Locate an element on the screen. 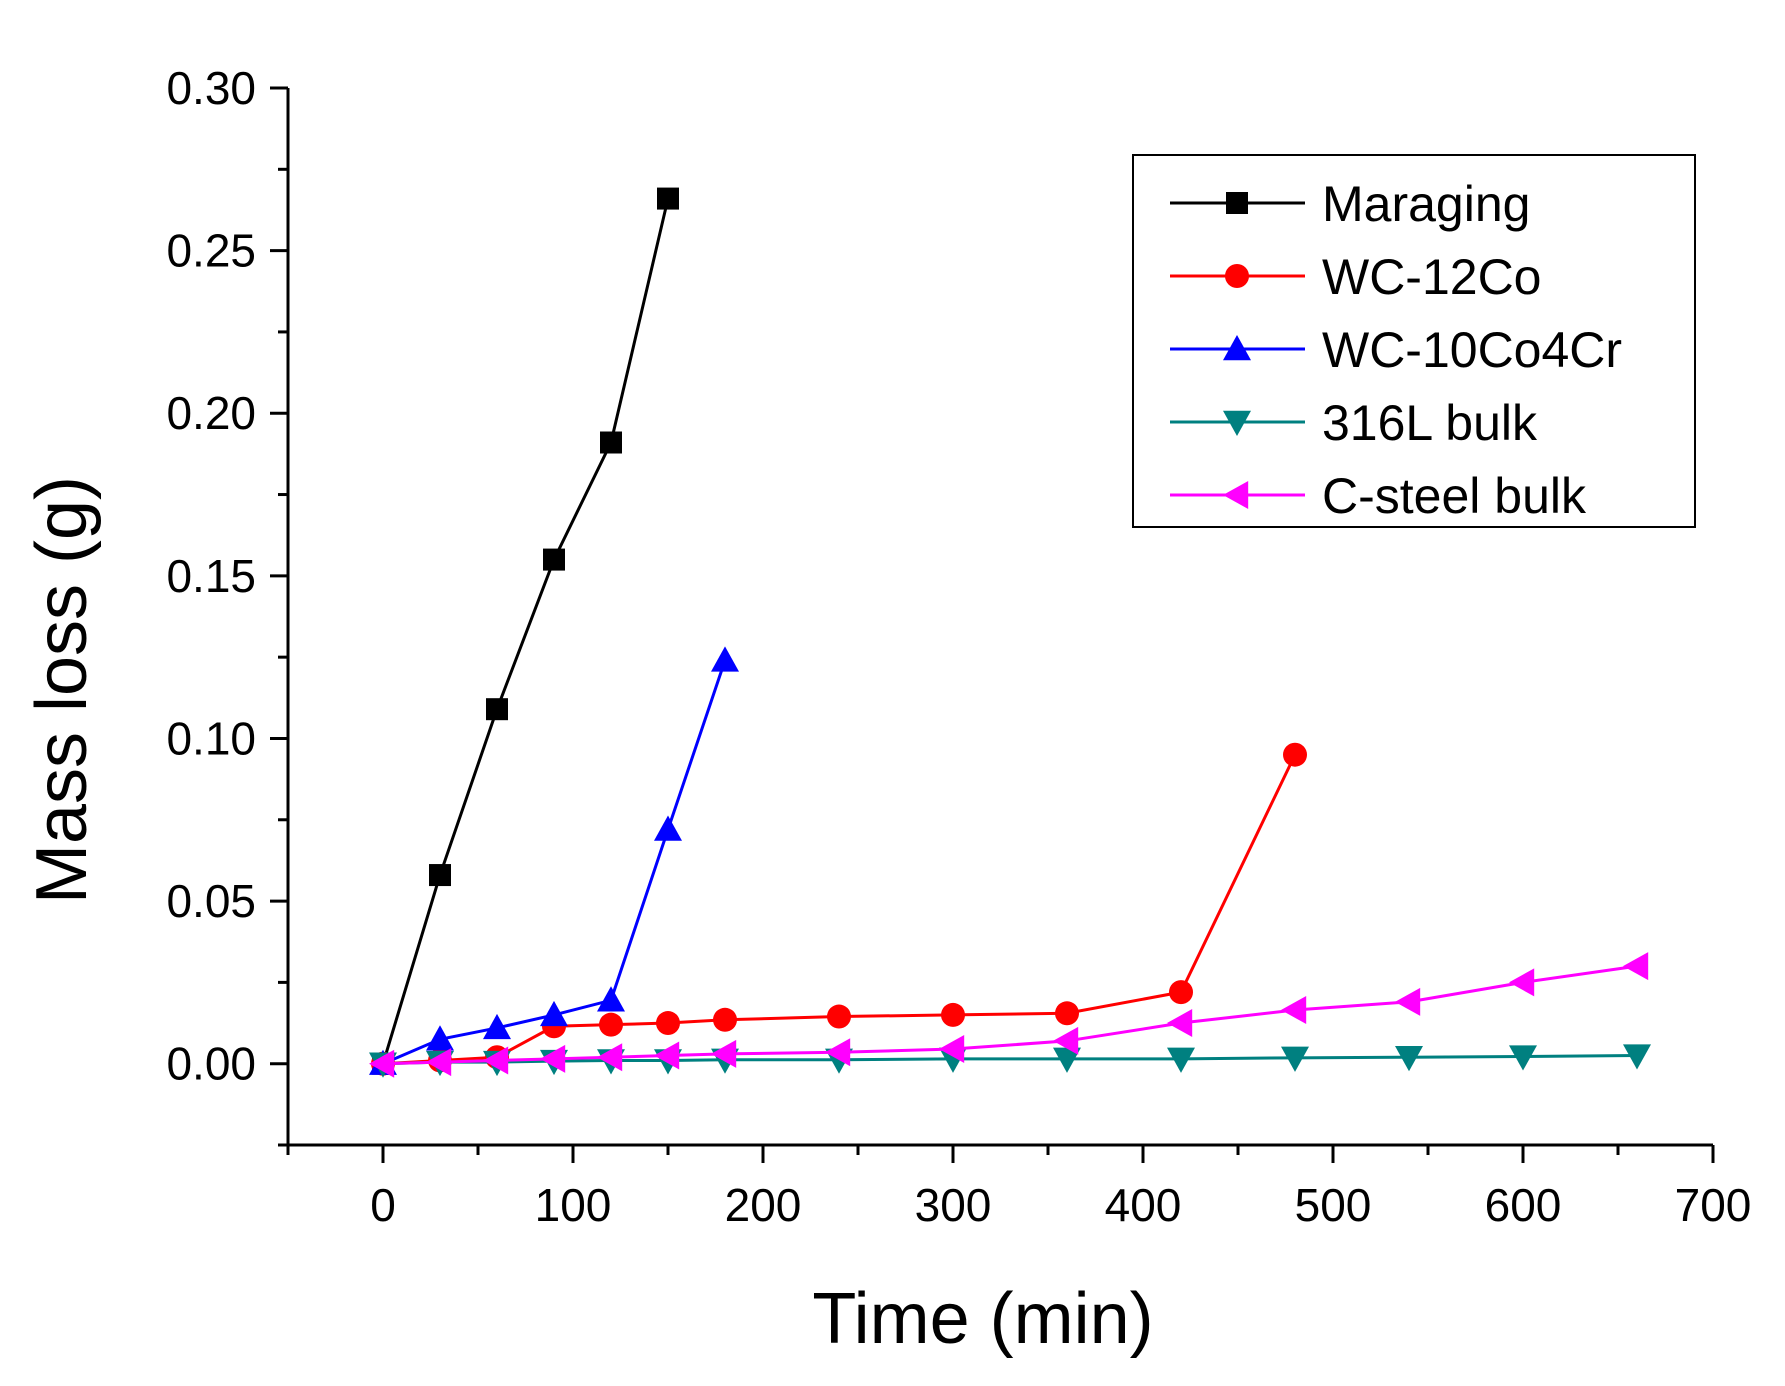 This screenshot has height=1386, width=1785. legend-marker-maraging is located at coordinates (1237, 203).